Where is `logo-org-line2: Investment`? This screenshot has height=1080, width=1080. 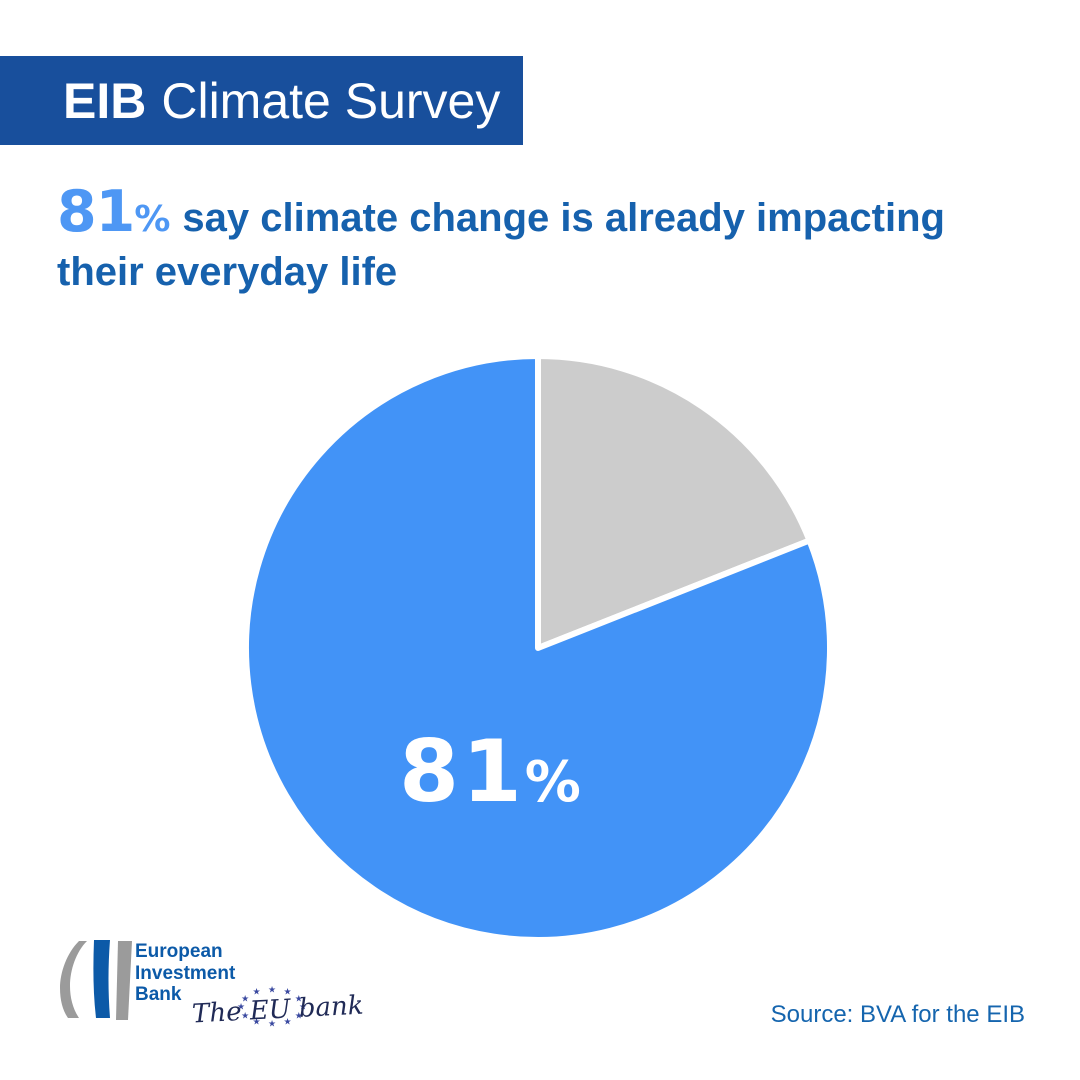 logo-org-line2: Investment is located at coordinates (185, 973).